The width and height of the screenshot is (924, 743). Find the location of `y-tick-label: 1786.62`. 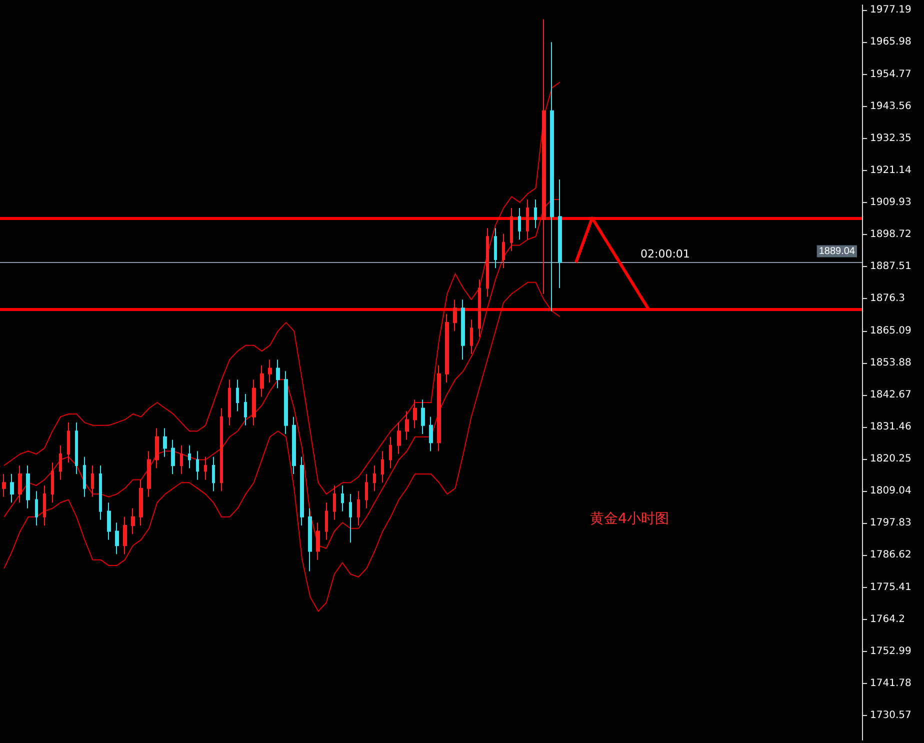

y-tick-label: 1786.62 is located at coordinates (891, 555).